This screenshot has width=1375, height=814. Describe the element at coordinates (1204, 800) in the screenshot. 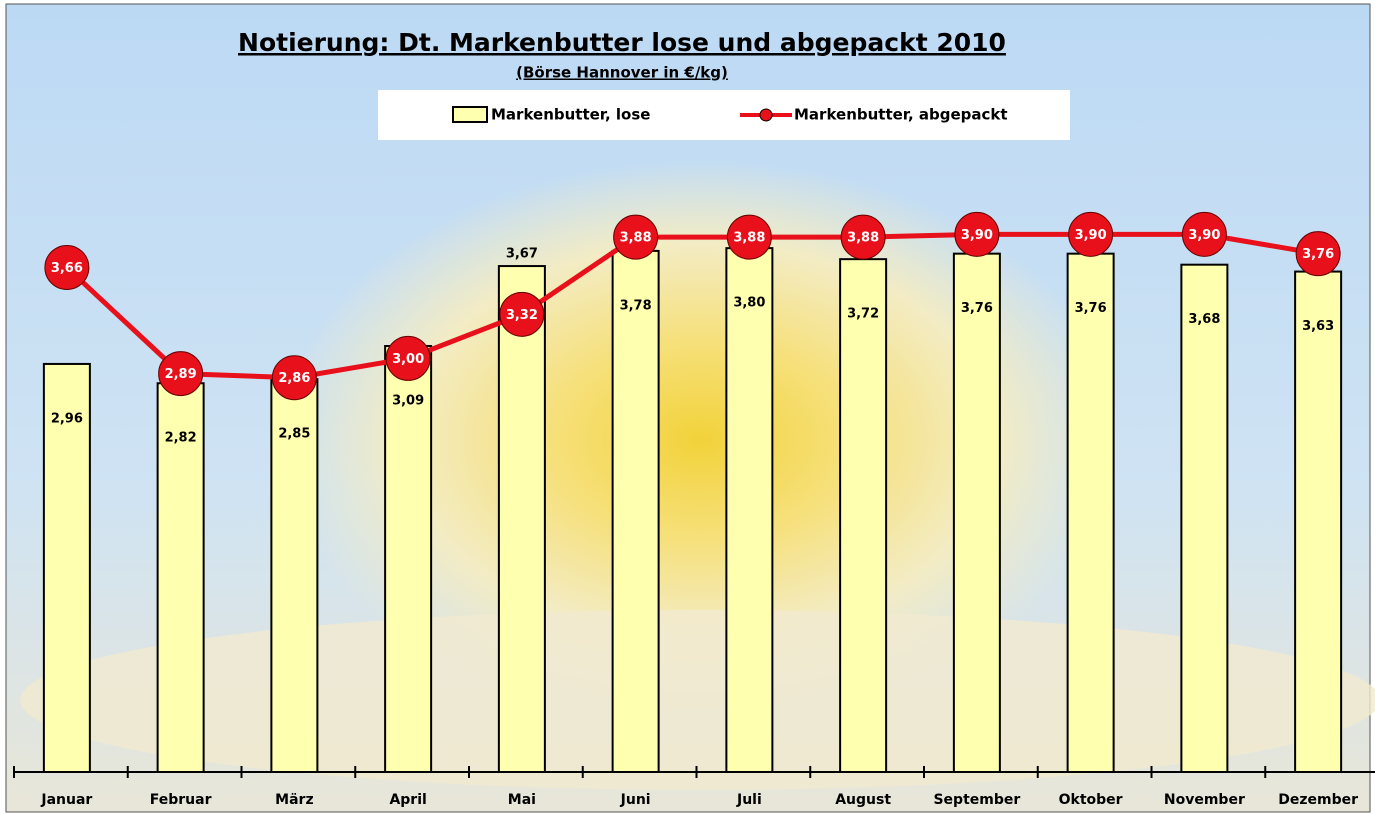

I see `x-tick-label: November` at that location.